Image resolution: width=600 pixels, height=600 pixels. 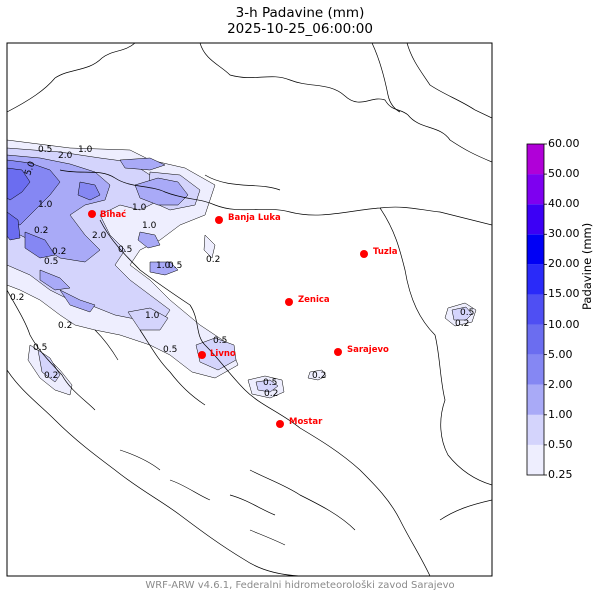 What do you see at coordinates (202, 355) in the screenshot?
I see `city-marker-livno` at bounding box center [202, 355].